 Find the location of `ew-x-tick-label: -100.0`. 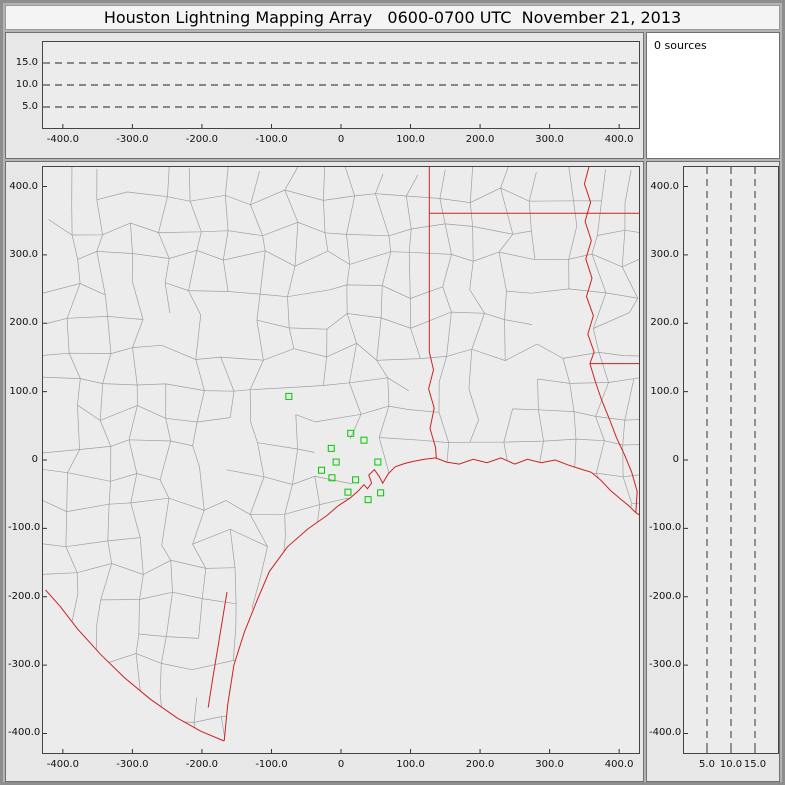

ew-x-tick-label: -100.0 is located at coordinates (271, 139).